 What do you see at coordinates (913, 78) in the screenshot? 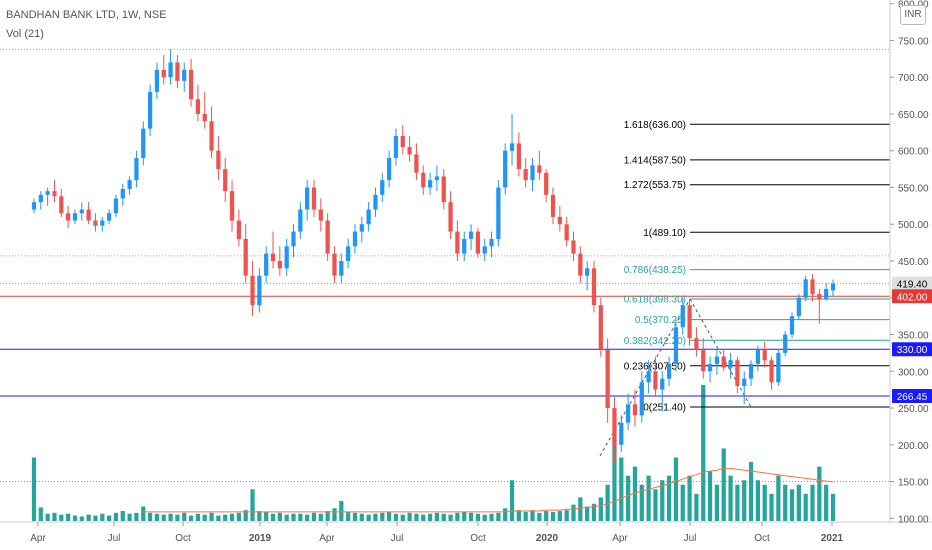
I see `price-tick-label: 700.00` at bounding box center [913, 78].